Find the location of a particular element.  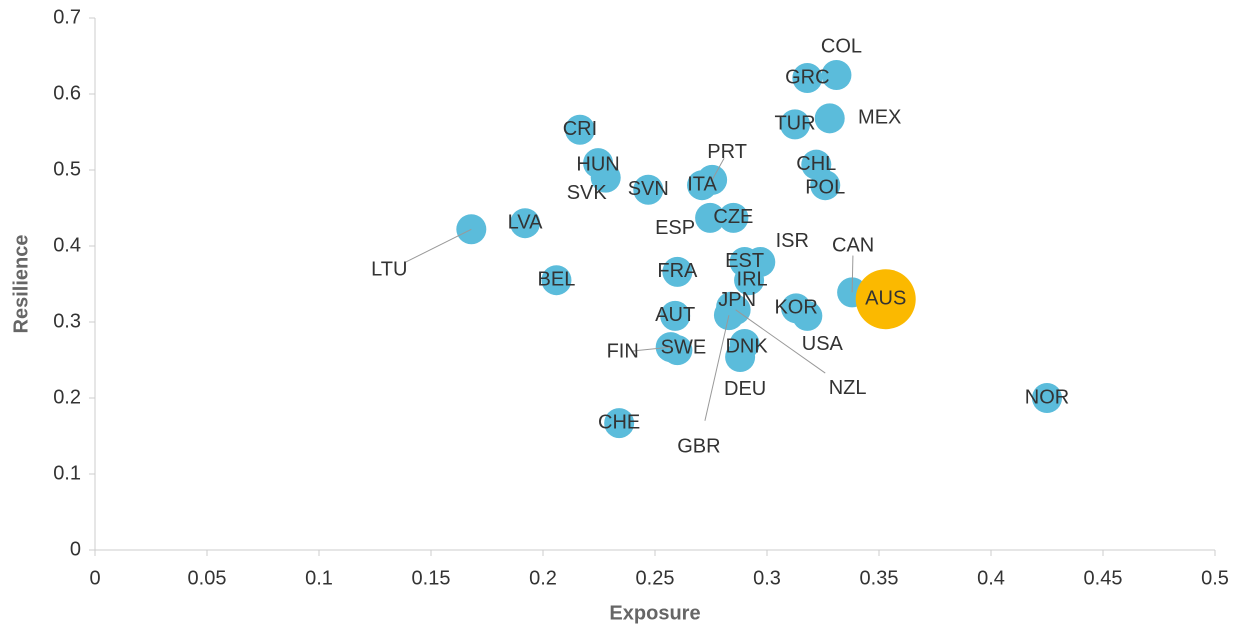

point-label: CRI is located at coordinates (580, 129).